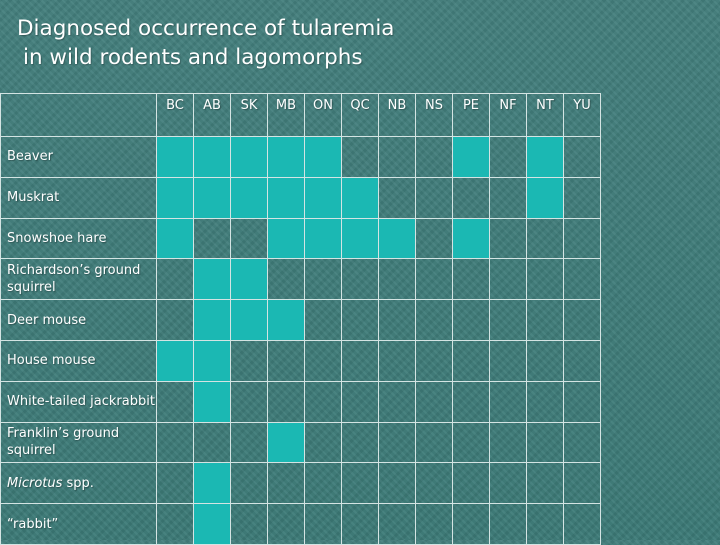  Describe the element at coordinates (471, 115) in the screenshot. I see `column-header-pe: PE` at that location.